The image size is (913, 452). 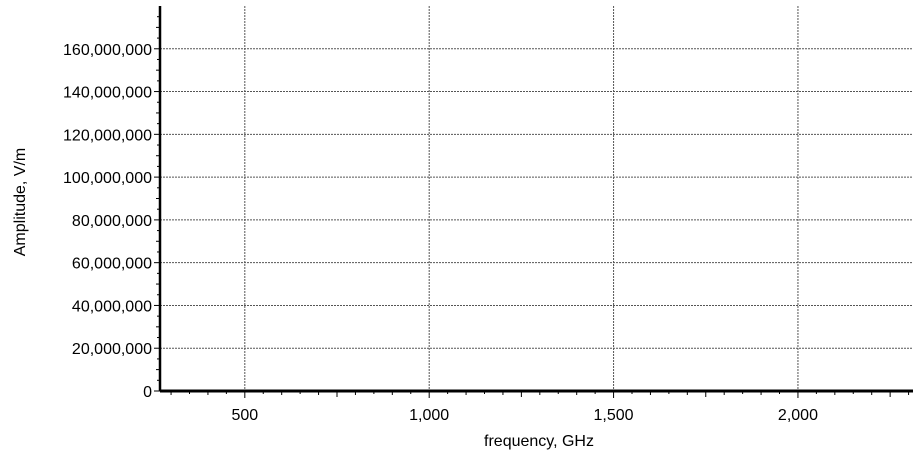 I want to click on y-tick-label: 20,000,000, so click(x=112, y=349).